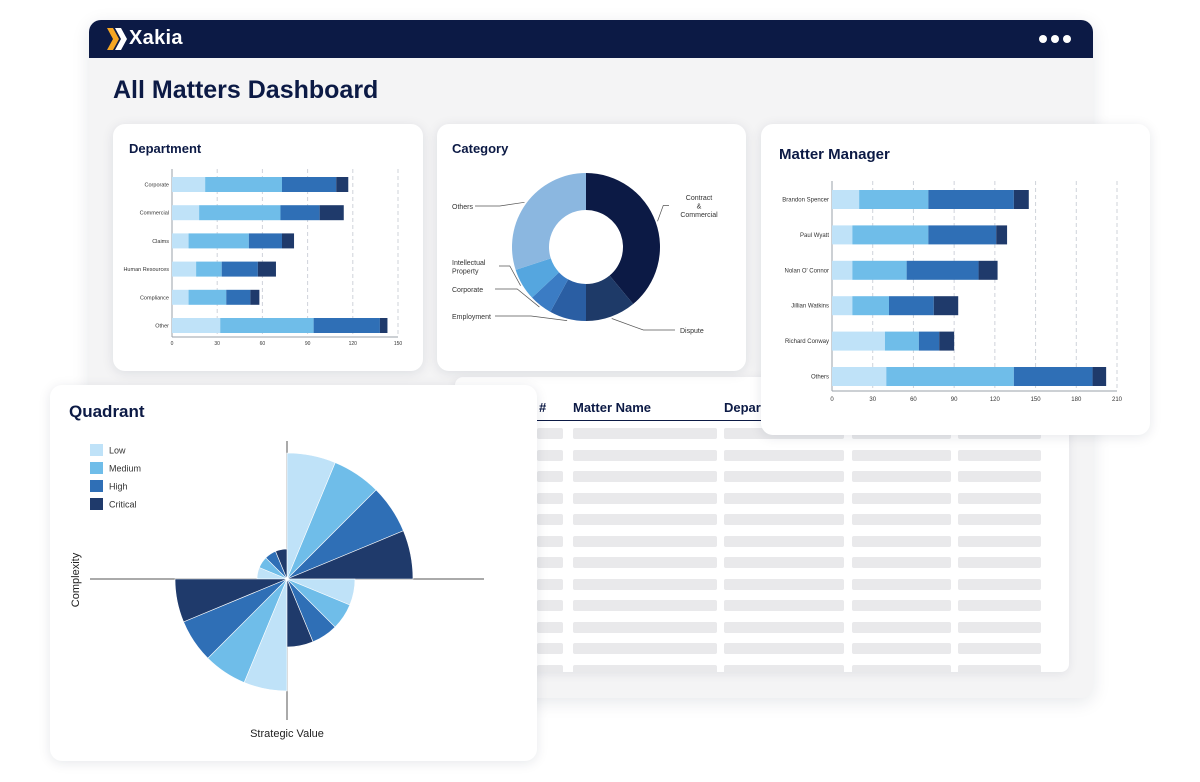  Describe the element at coordinates (172, 344) in the screenshot. I see `x-tick-label: 0` at that location.